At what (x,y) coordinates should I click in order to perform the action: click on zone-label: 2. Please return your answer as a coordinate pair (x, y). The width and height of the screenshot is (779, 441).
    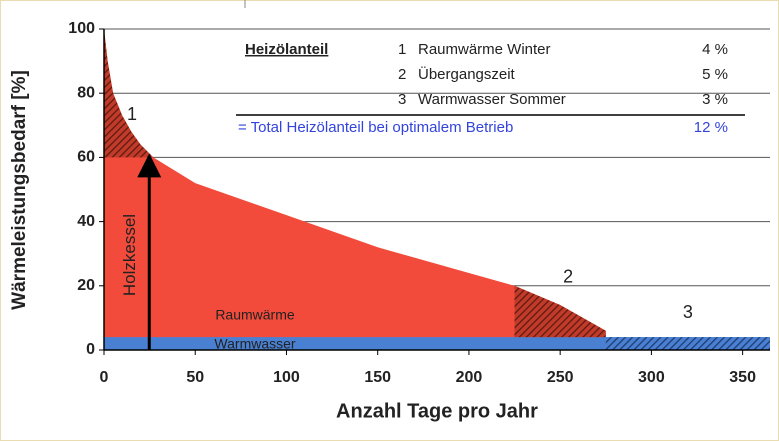
    Looking at the image, I should click on (568, 277).